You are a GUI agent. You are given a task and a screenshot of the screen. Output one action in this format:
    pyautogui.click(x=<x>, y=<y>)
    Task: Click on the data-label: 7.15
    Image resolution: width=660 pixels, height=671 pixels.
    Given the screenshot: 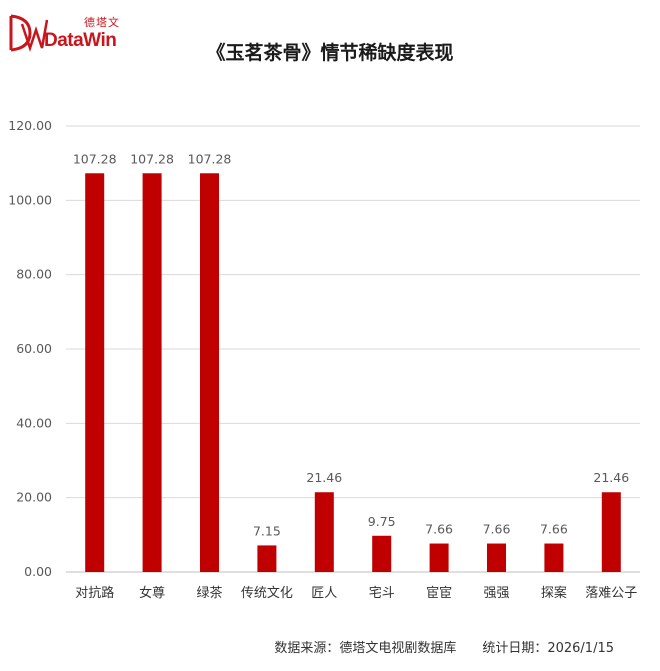 What is the action you would take?
    pyautogui.click(x=267, y=530)
    